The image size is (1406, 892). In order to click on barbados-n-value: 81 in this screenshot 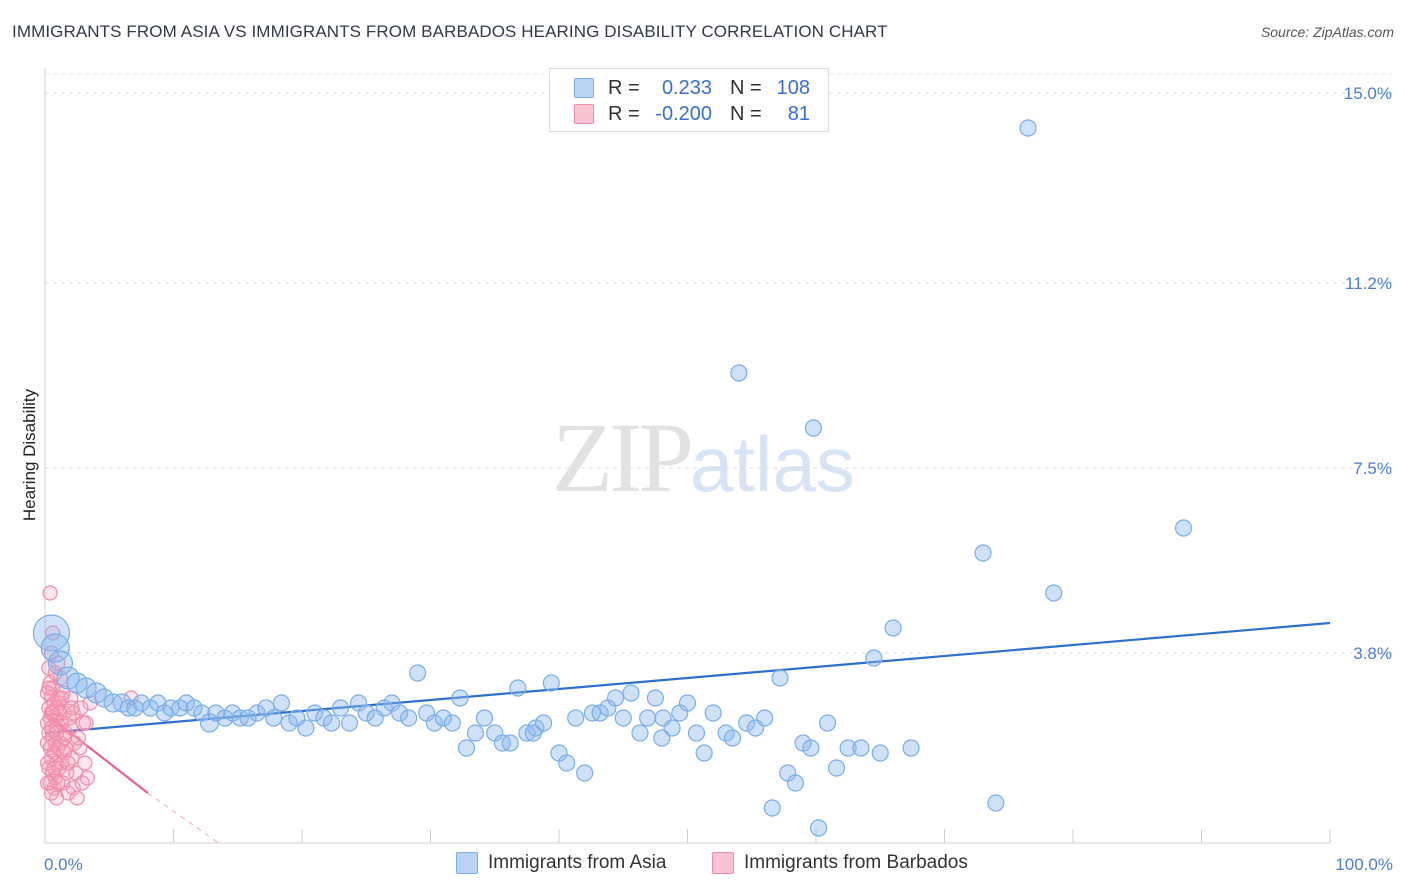, I will do `click(798, 113)`.